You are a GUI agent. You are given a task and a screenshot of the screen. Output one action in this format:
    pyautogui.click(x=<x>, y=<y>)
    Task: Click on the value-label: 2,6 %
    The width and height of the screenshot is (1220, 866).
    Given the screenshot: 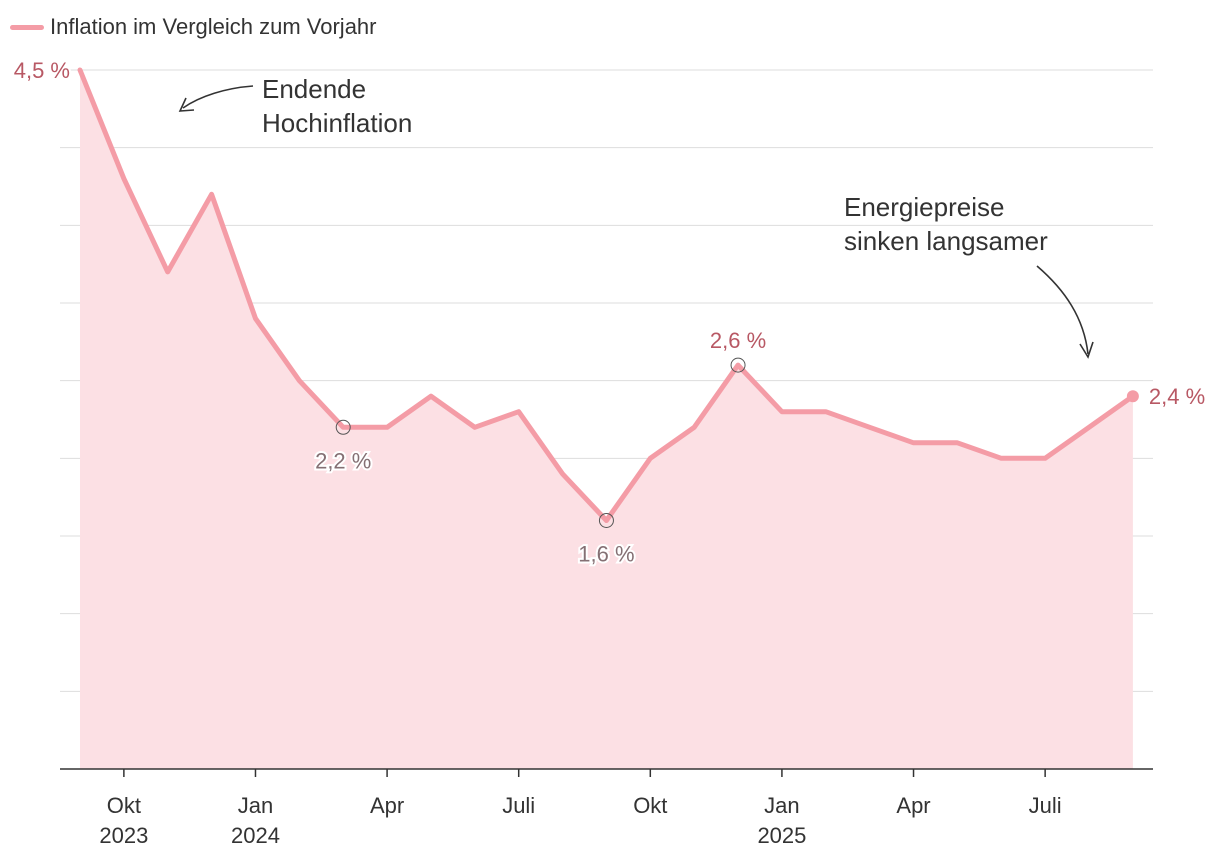 What is the action you would take?
    pyautogui.click(x=738, y=340)
    